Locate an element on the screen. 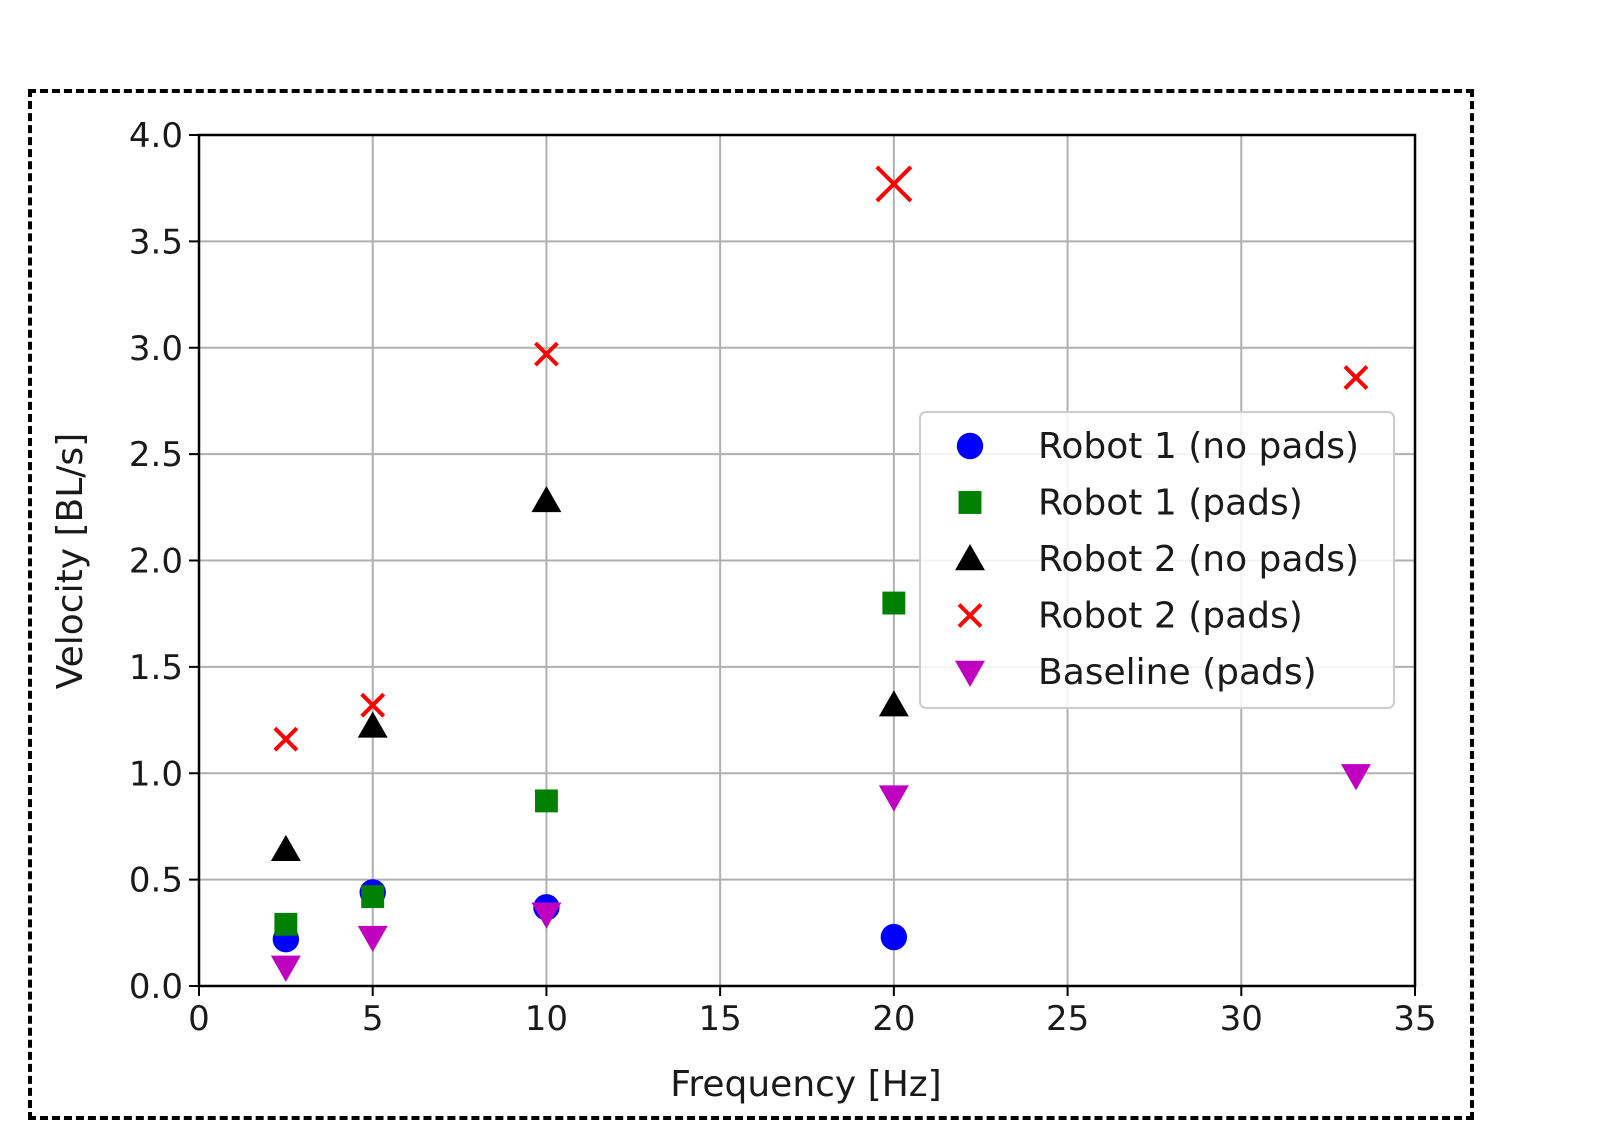 This screenshot has height=1147, width=1597. y-tick-label: 3.0 is located at coordinates (156, 349).